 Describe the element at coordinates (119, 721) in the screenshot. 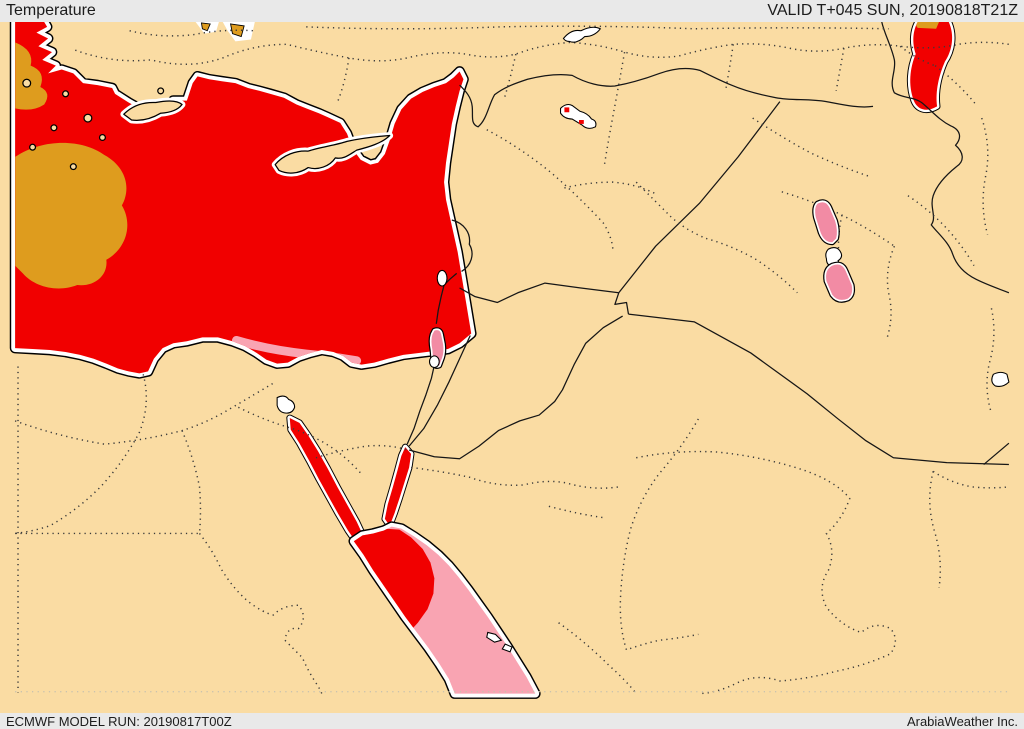

I see `model-run-label: ECMWF MODEL RUN: 20190817T00Z` at that location.